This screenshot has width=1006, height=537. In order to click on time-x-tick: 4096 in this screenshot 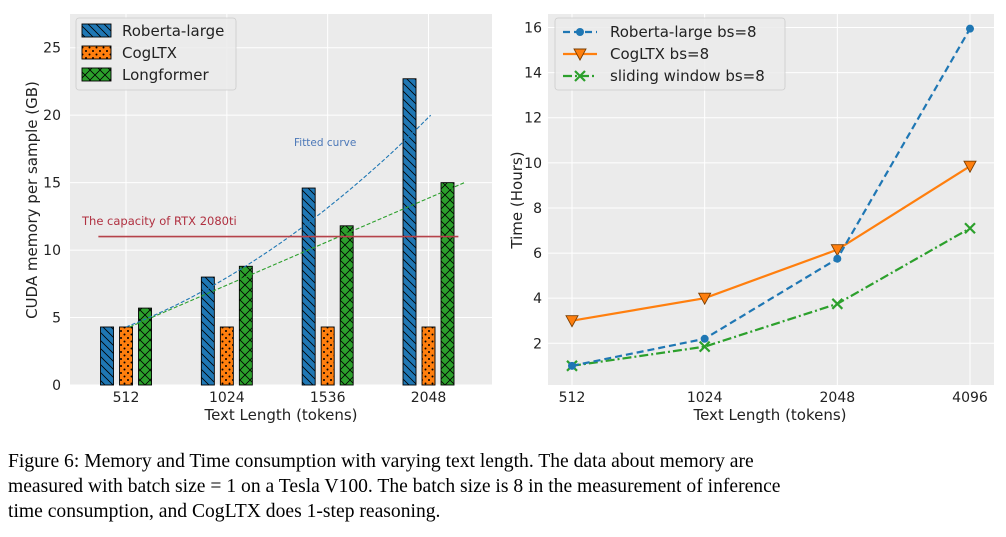, I will do `click(970, 398)`.